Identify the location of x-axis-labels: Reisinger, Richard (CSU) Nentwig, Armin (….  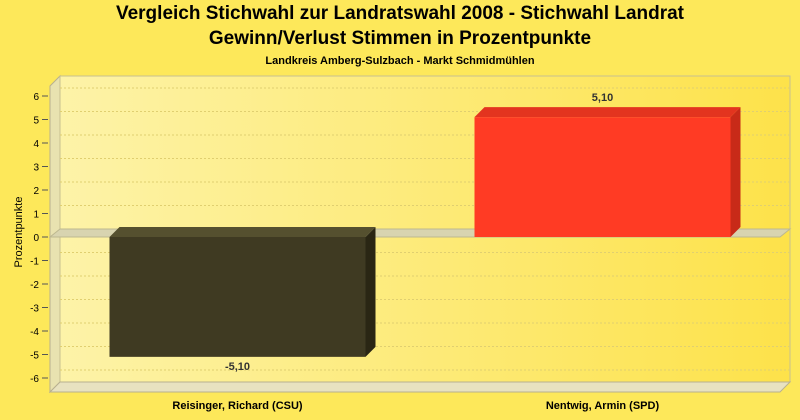
(415, 406).